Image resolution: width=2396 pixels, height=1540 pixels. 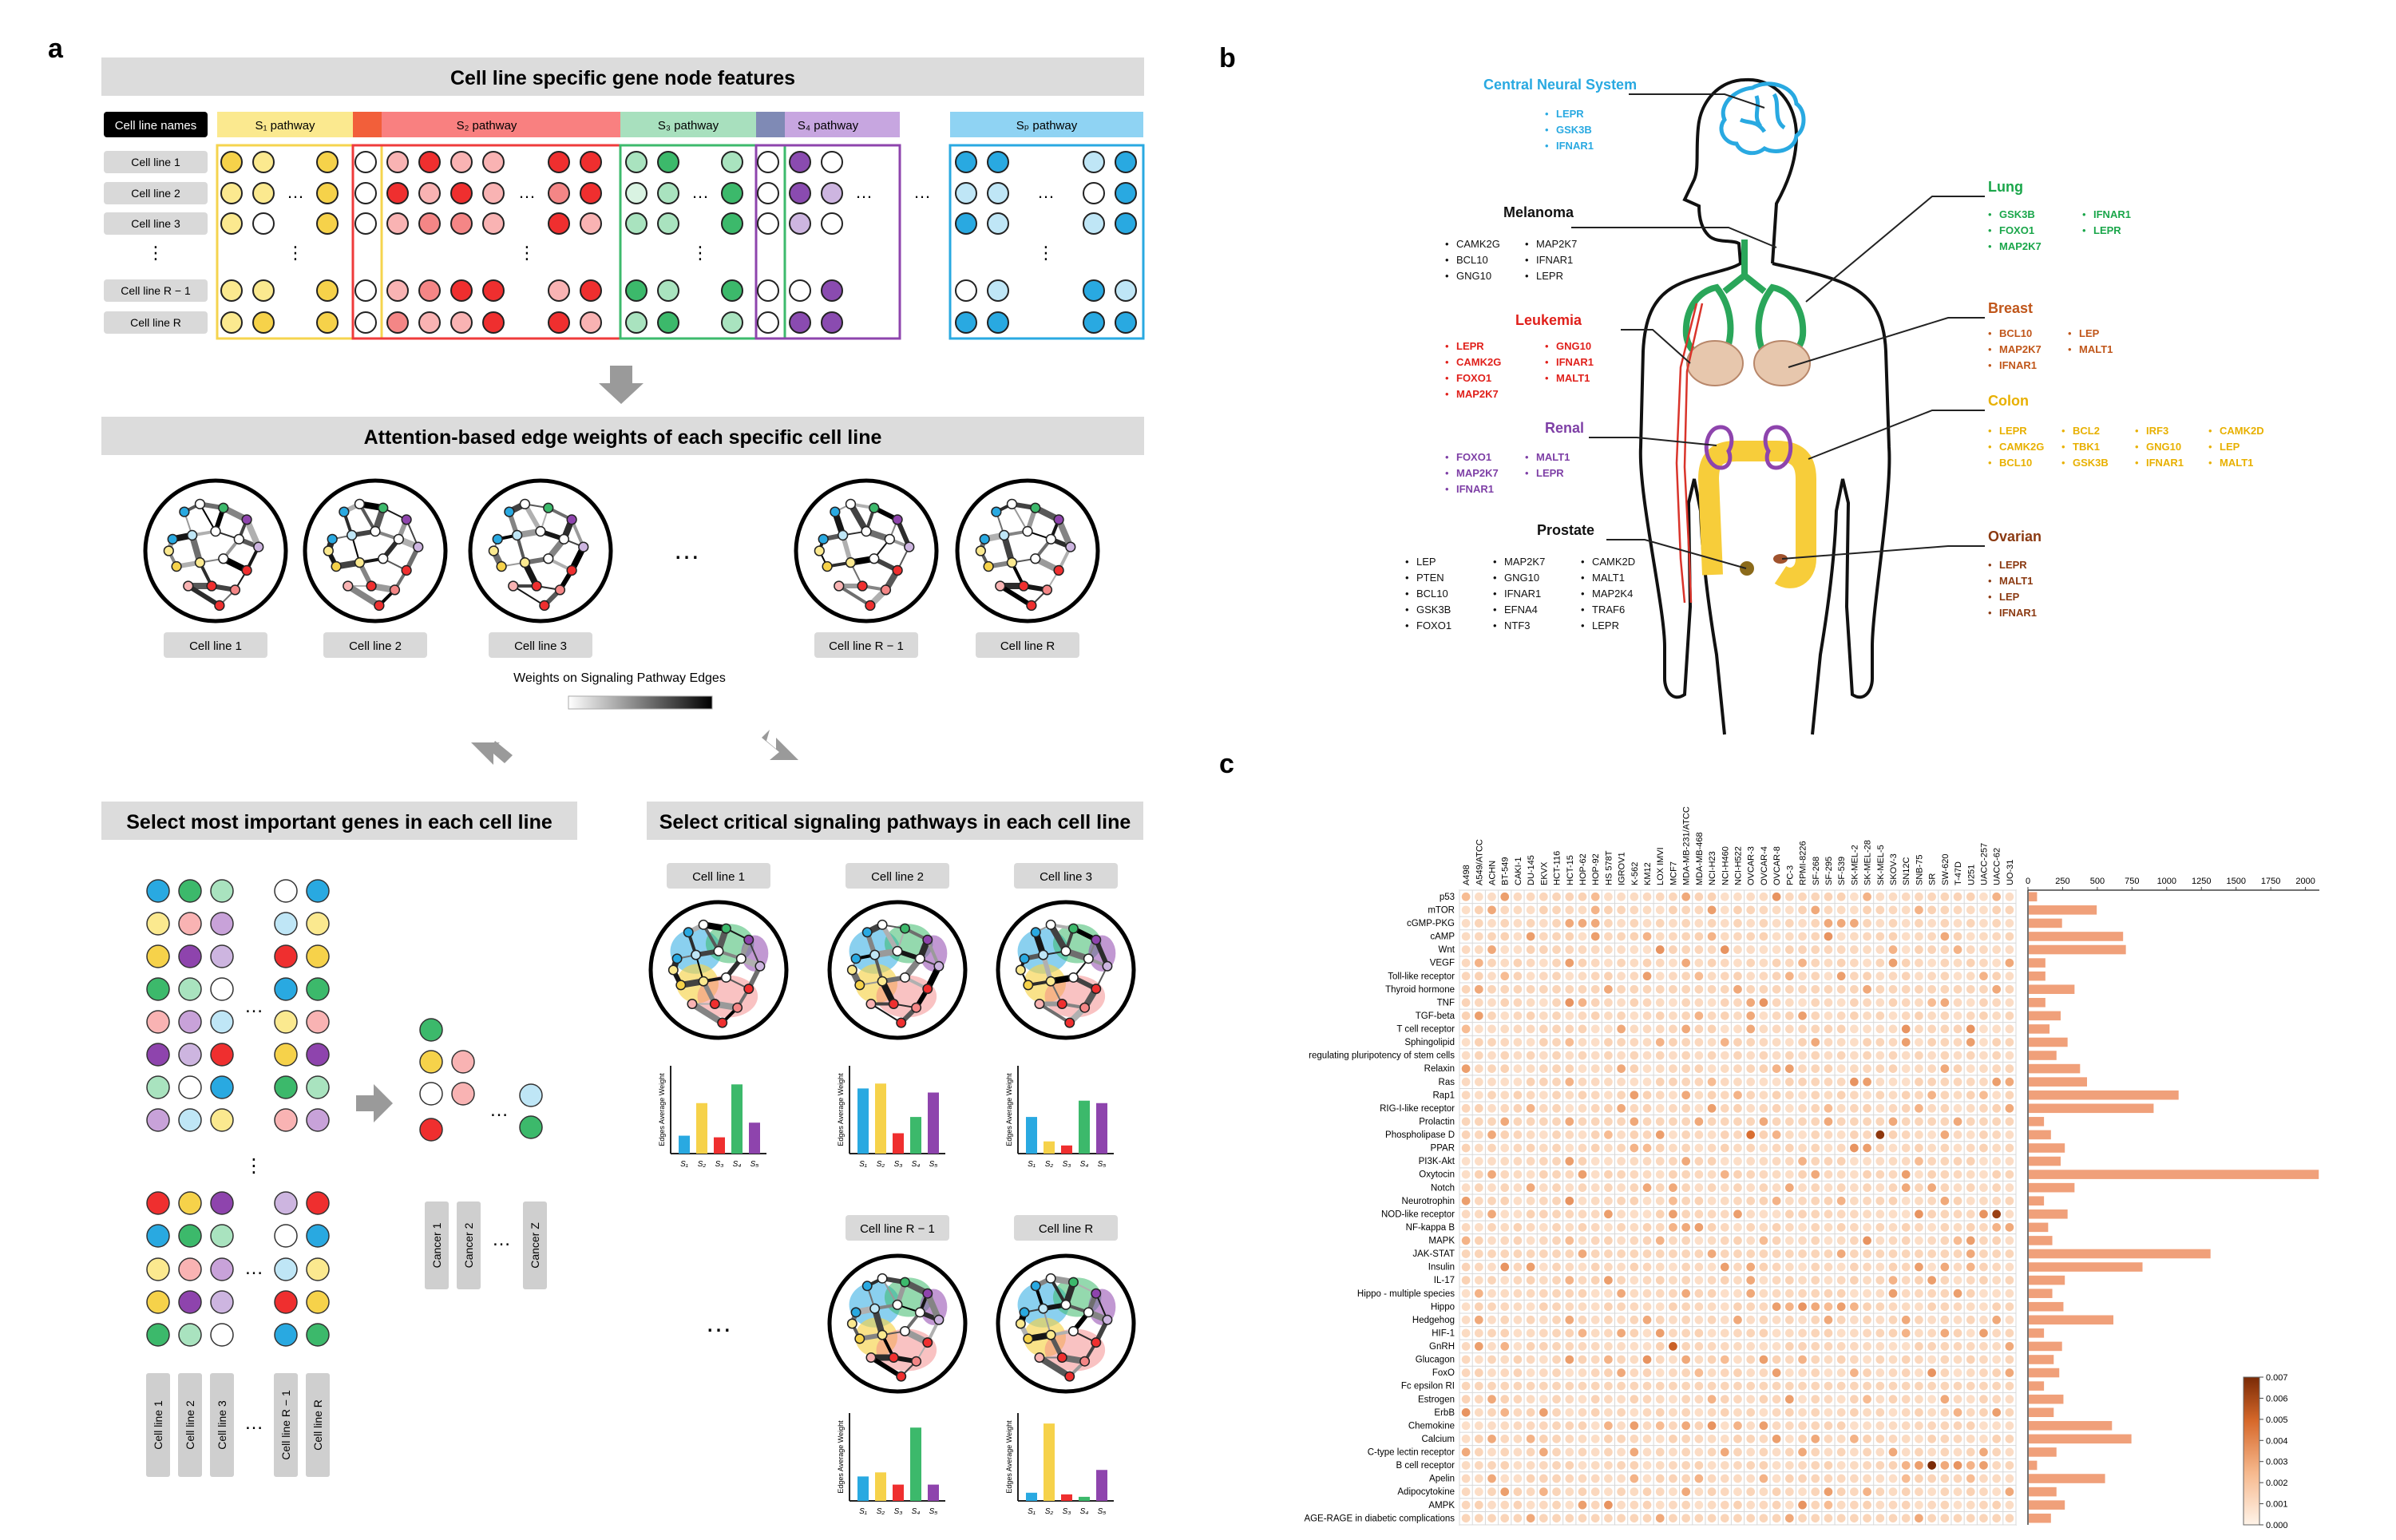 What do you see at coordinates (897, 876) in the screenshot?
I see `crit-label-box` at bounding box center [897, 876].